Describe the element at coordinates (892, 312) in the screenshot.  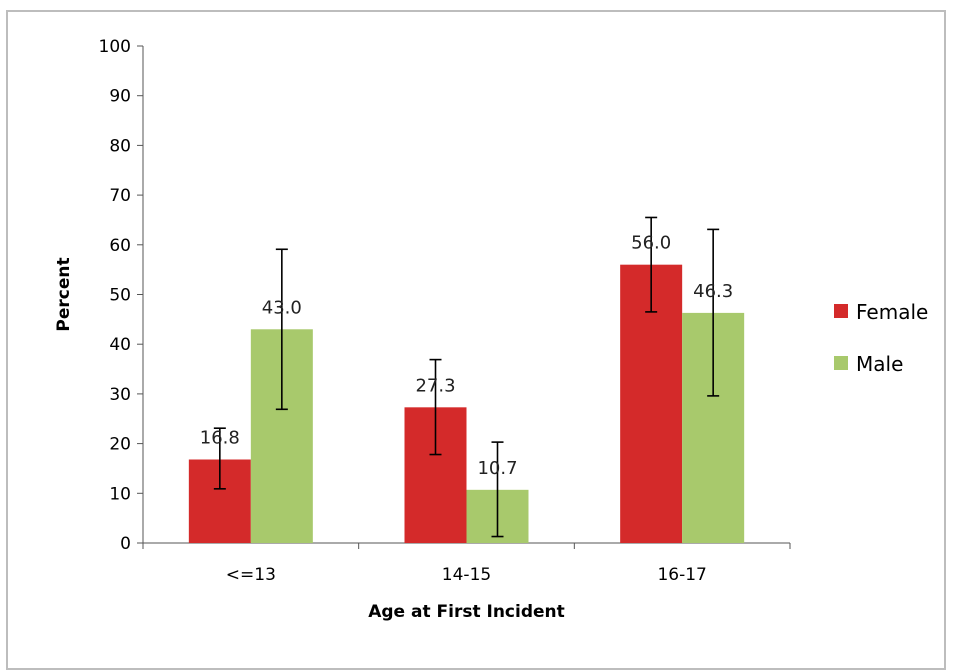
I see `legend-label-female: Female` at that location.